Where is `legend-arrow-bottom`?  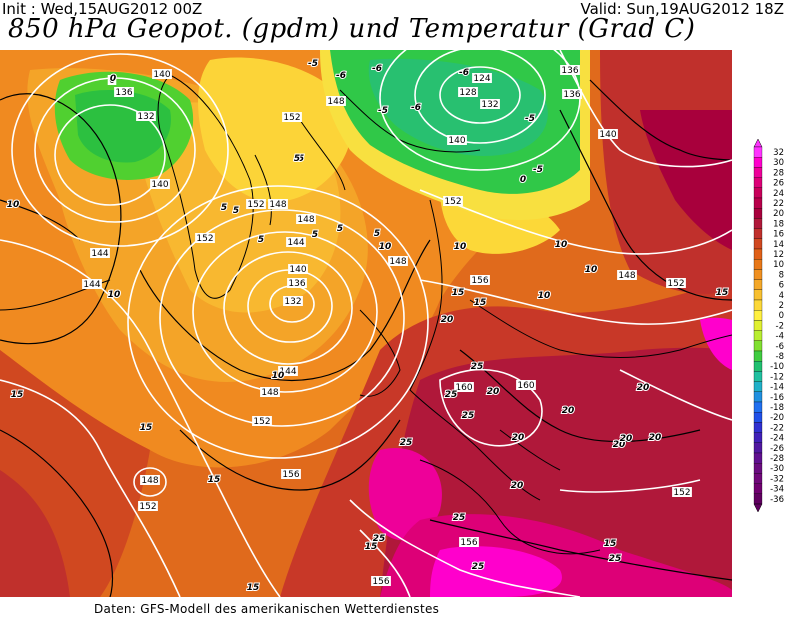 legend-arrow-bottom is located at coordinates (758, 508).